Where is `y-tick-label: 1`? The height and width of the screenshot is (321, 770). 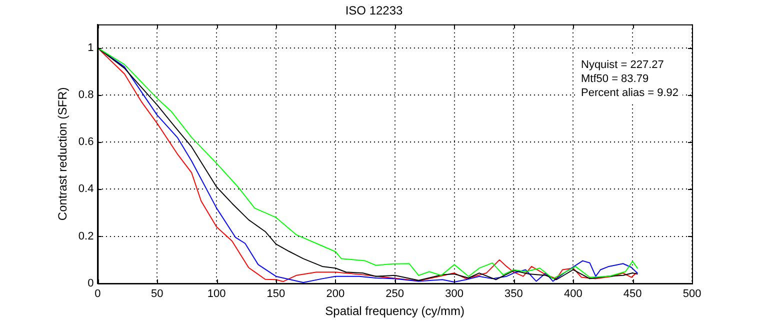 y-tick-label: 1 is located at coordinates (91, 48).